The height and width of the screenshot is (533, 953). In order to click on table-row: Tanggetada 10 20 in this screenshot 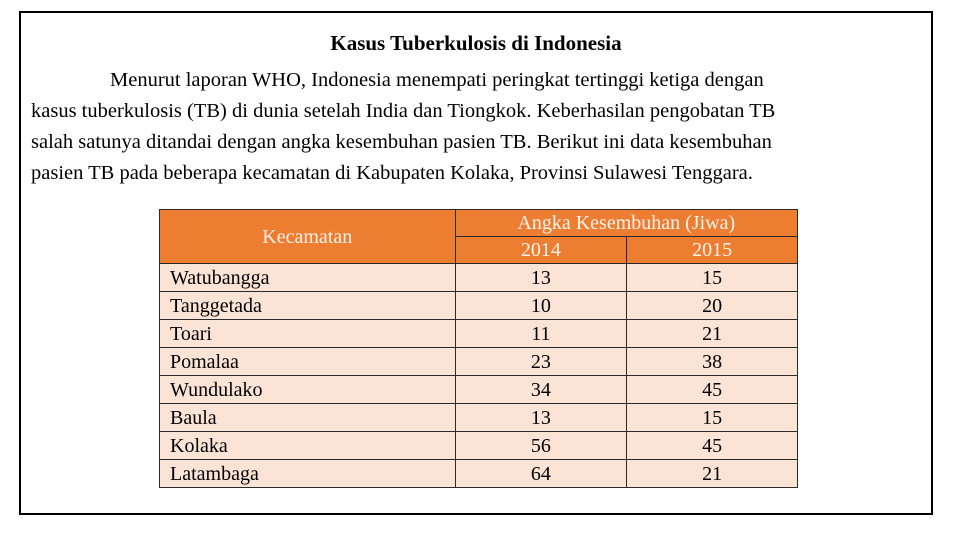, I will do `click(478, 305)`.